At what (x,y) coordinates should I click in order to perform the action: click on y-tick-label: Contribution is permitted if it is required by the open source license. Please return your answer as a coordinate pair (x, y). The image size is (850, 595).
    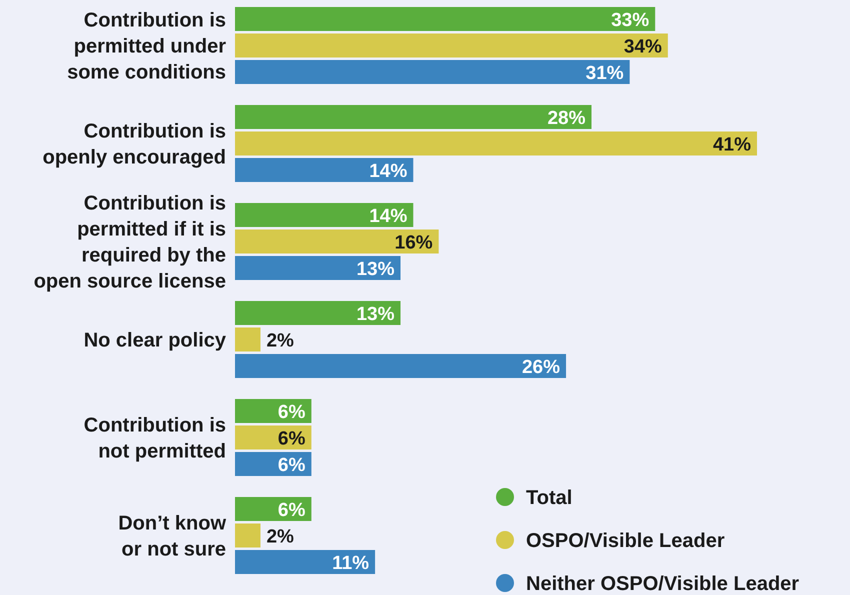
    Looking at the image, I should click on (130, 242).